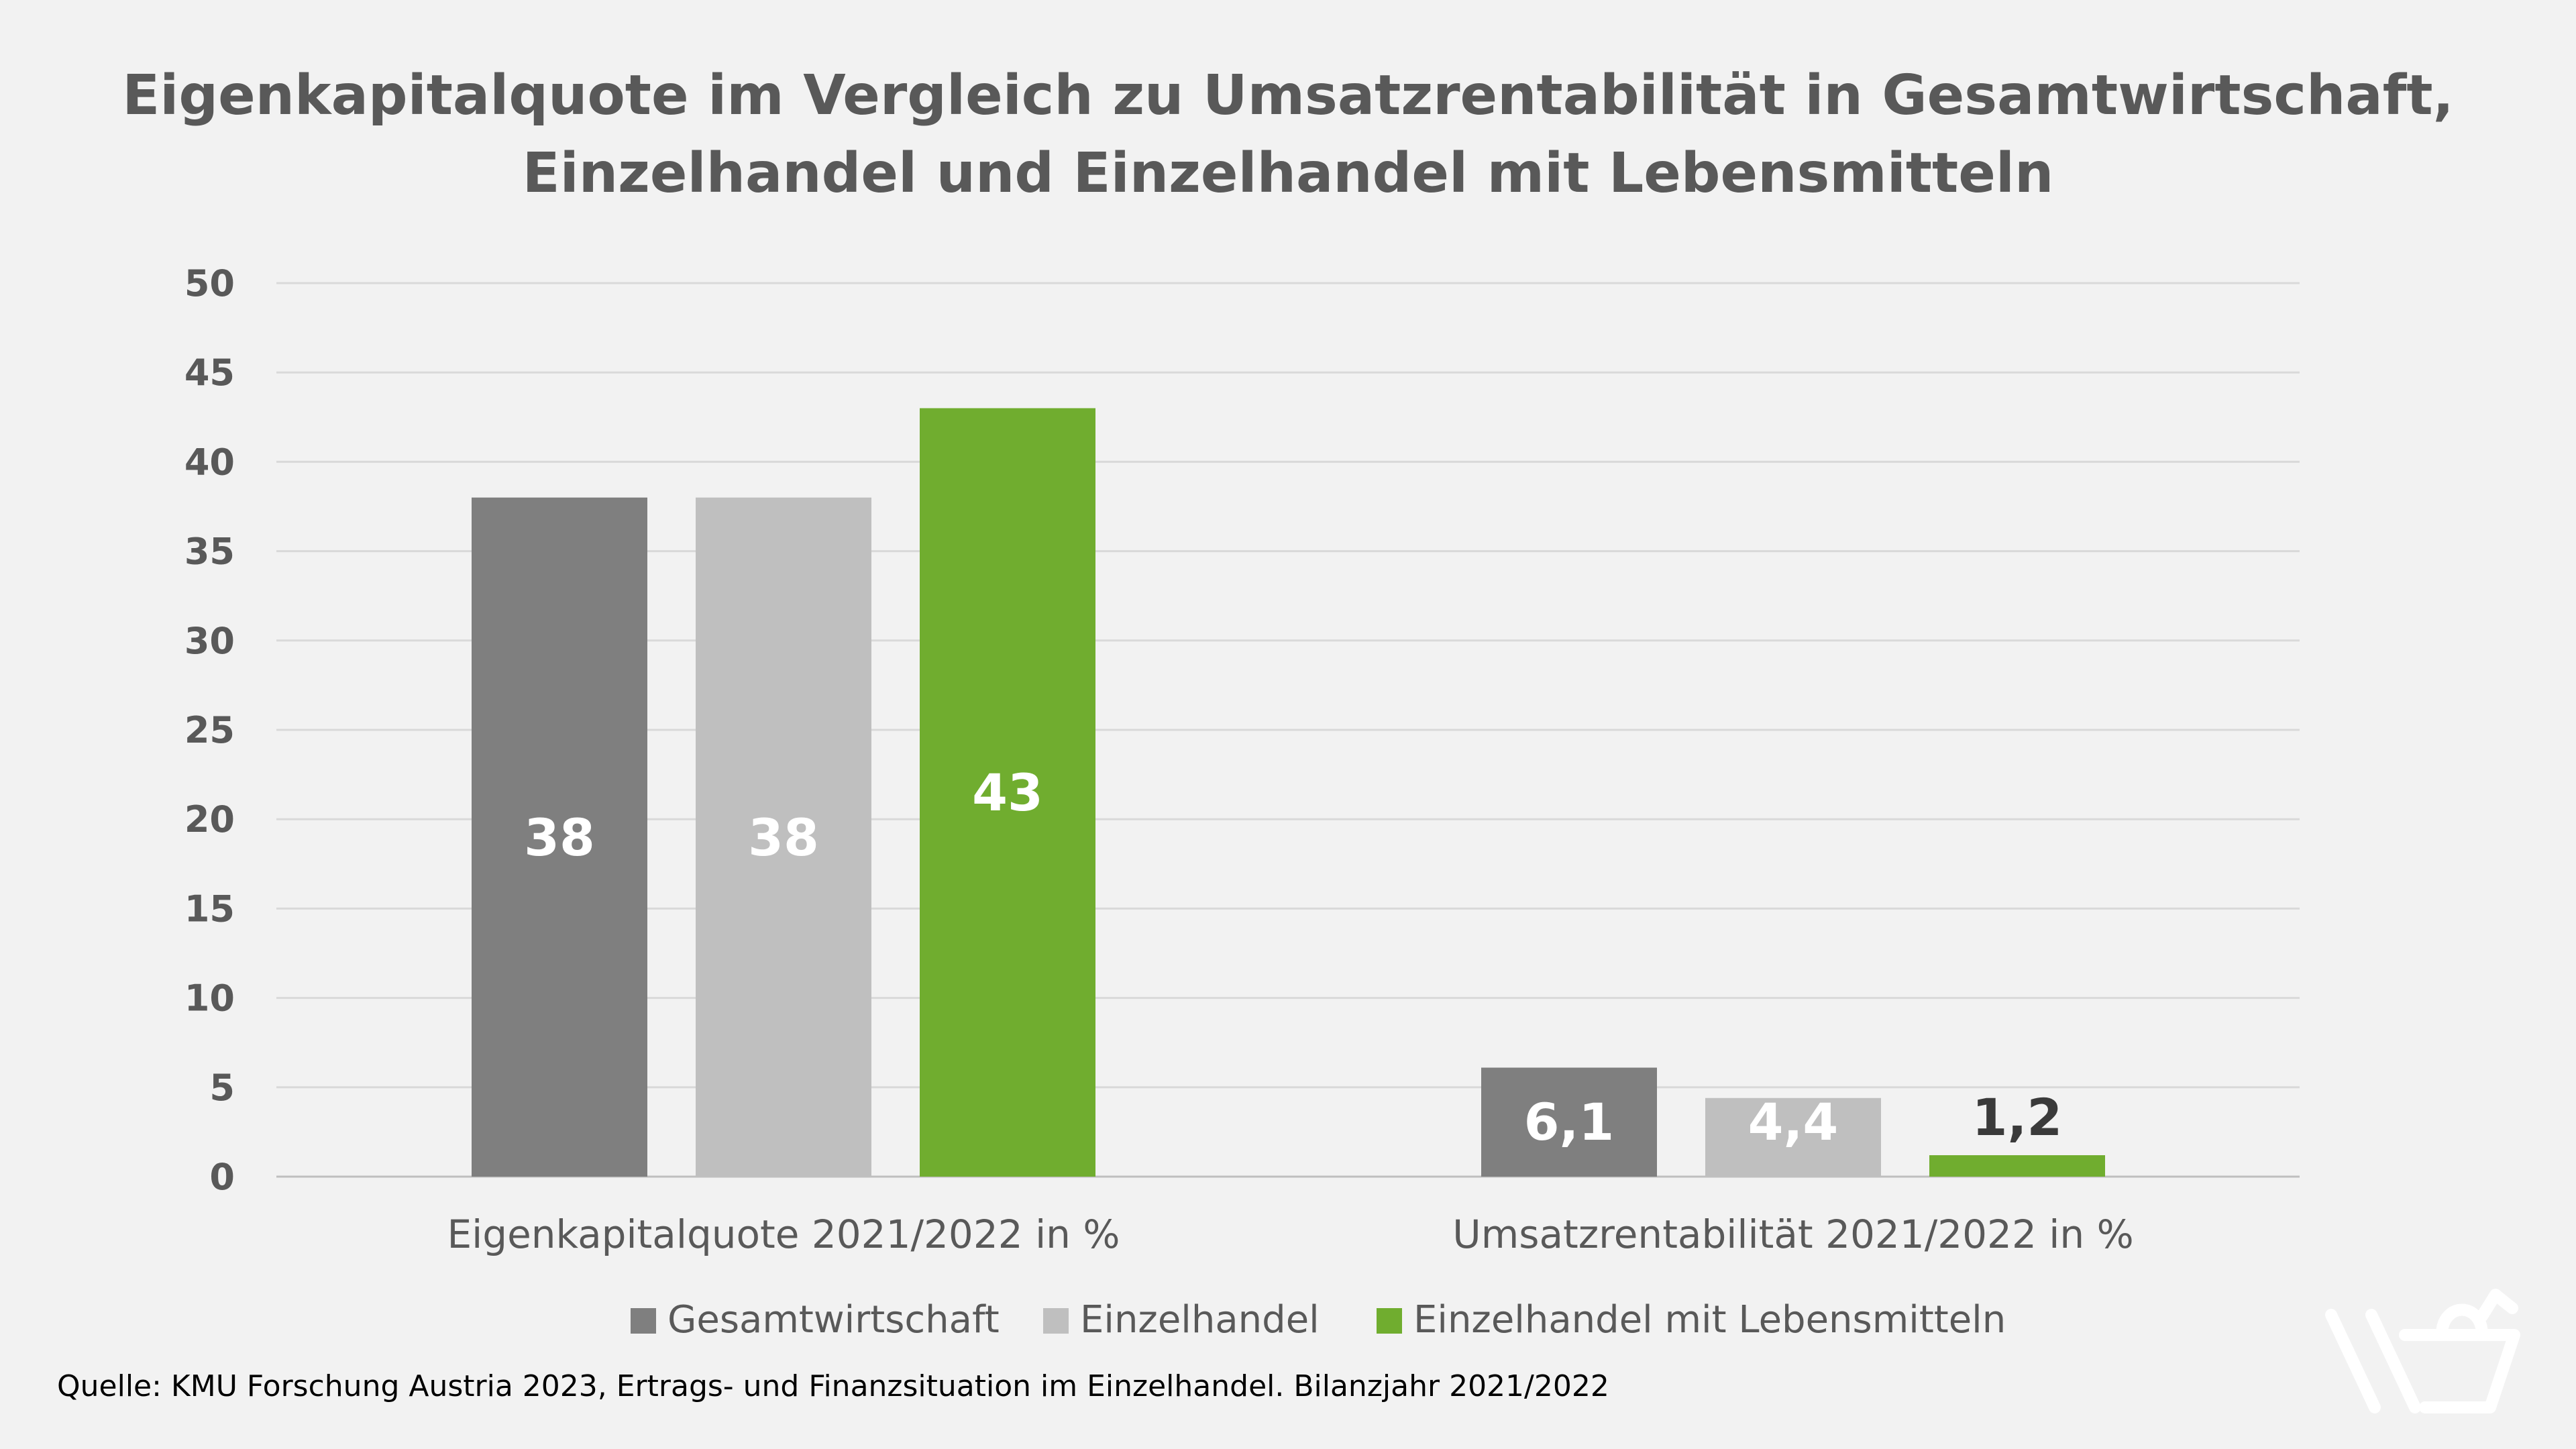 The image size is (2576, 1449). I want to click on y-tick-label: 25, so click(209, 730).